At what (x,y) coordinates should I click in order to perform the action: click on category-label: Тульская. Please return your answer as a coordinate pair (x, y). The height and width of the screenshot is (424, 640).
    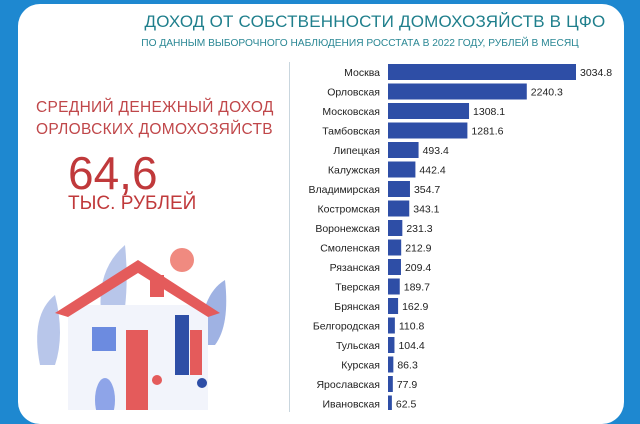
    Looking at the image, I should click on (358, 346).